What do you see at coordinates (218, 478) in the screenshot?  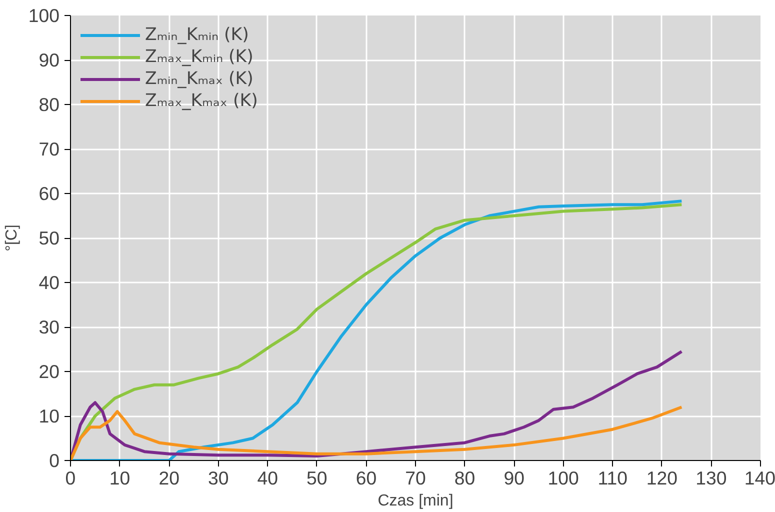 I see `x-tick-label: 30` at bounding box center [218, 478].